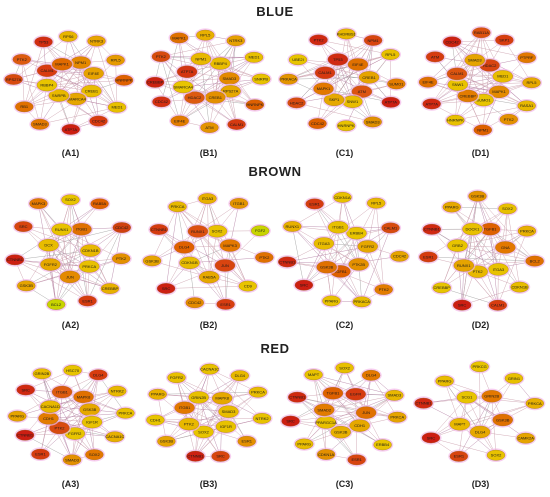  What do you see at coordinates (87, 300) in the screenshot?
I see `gene-label: ESR1` at bounding box center [87, 300].